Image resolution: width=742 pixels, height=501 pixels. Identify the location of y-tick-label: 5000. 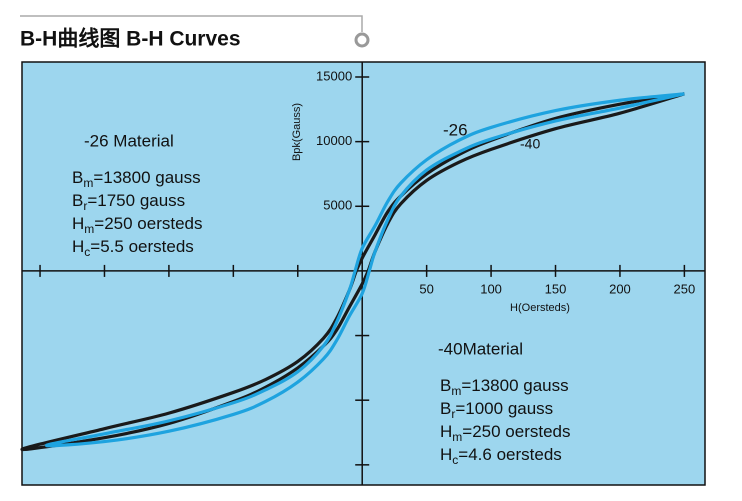
(337, 205).